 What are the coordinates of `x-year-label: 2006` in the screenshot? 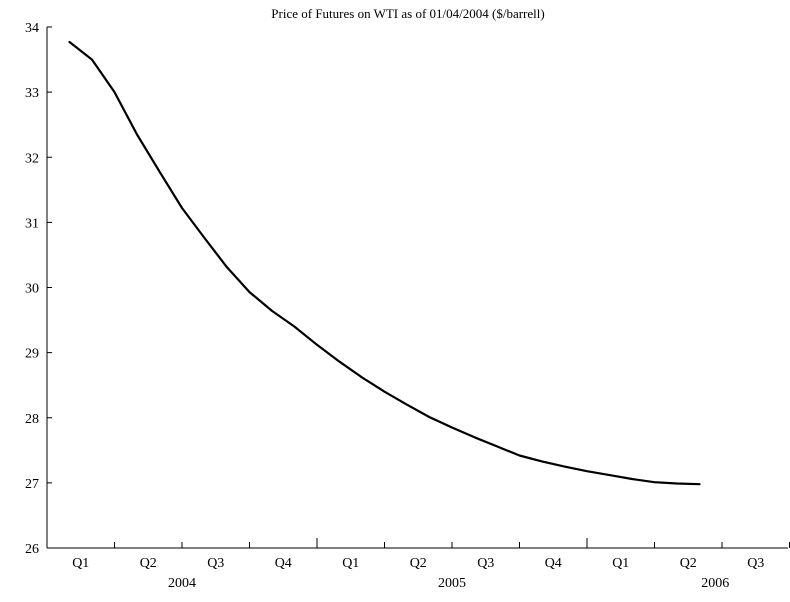 It's located at (715, 583).